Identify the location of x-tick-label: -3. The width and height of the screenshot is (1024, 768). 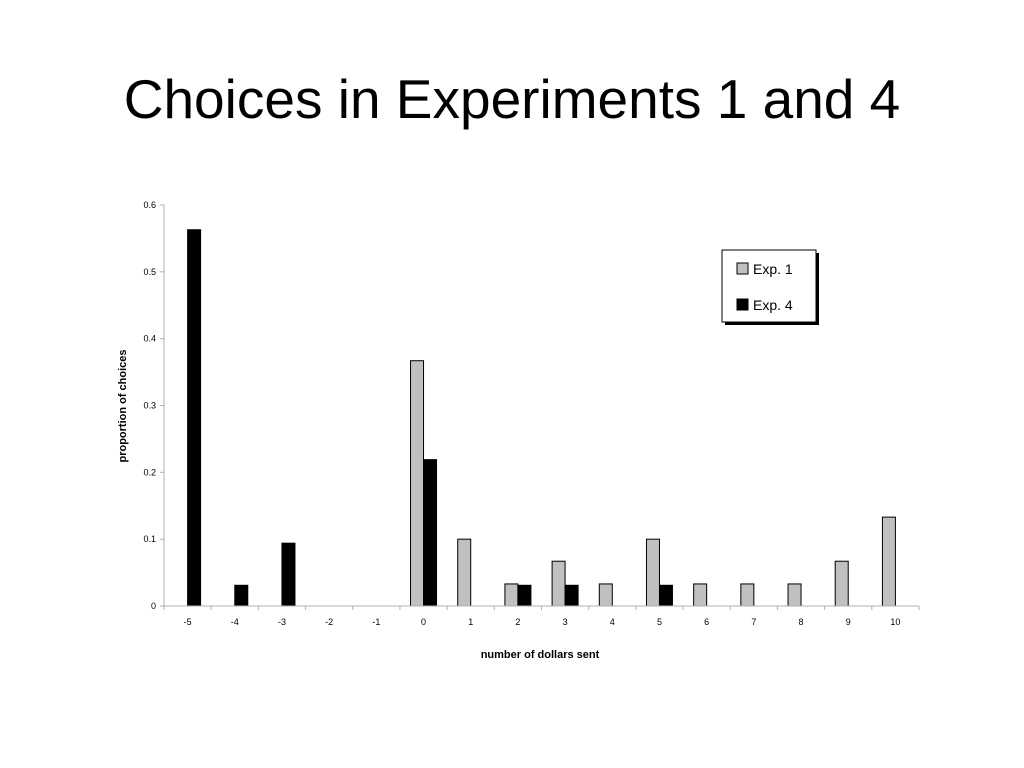
(282, 622).